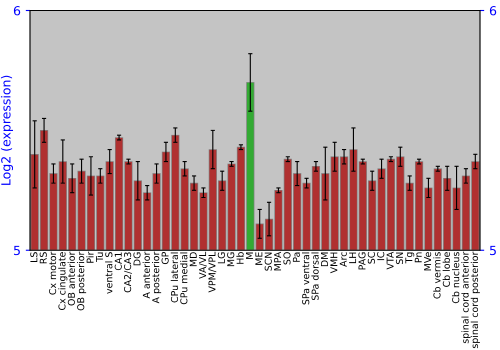 The height and width of the screenshot is (350, 500). What do you see at coordinates (63, 281) in the screenshot?
I see `x-tick-label: Cx cingulate` at bounding box center [63, 281].